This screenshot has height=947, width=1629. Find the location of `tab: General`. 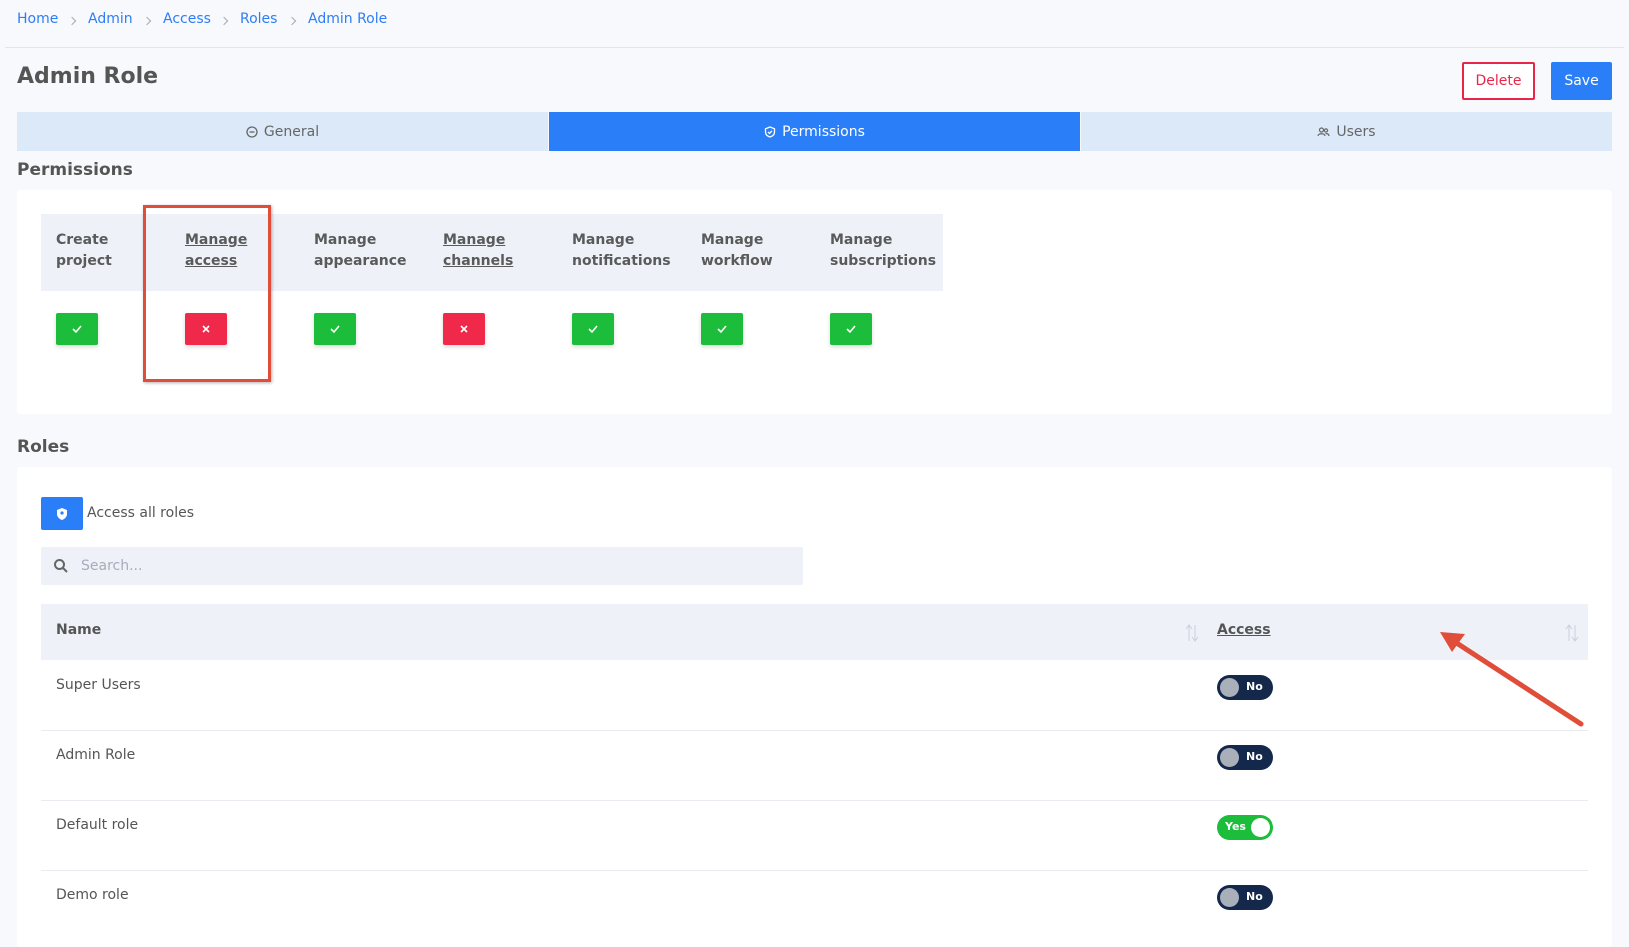

tab: General is located at coordinates (282, 131).